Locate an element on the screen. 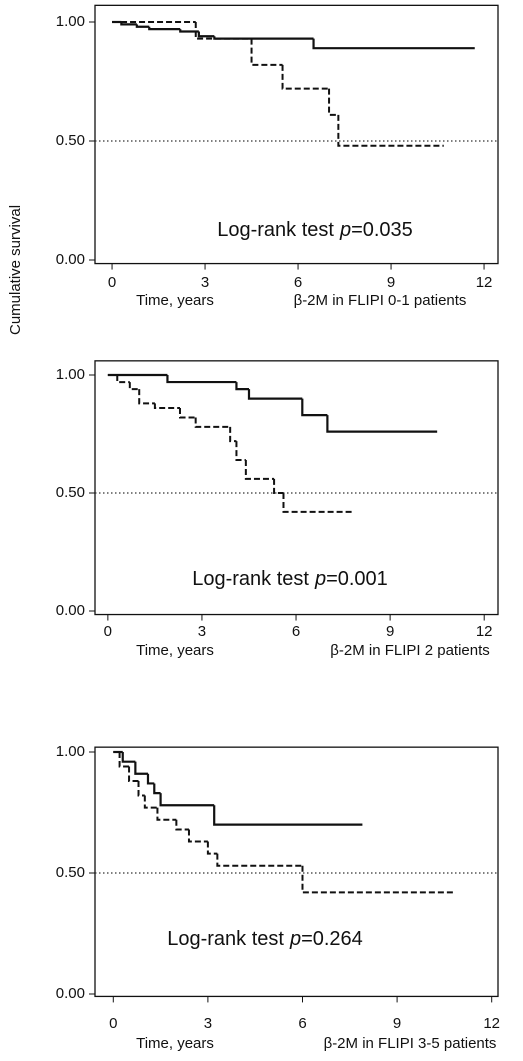  annotation-value: =0.264 is located at coordinates (332, 939).